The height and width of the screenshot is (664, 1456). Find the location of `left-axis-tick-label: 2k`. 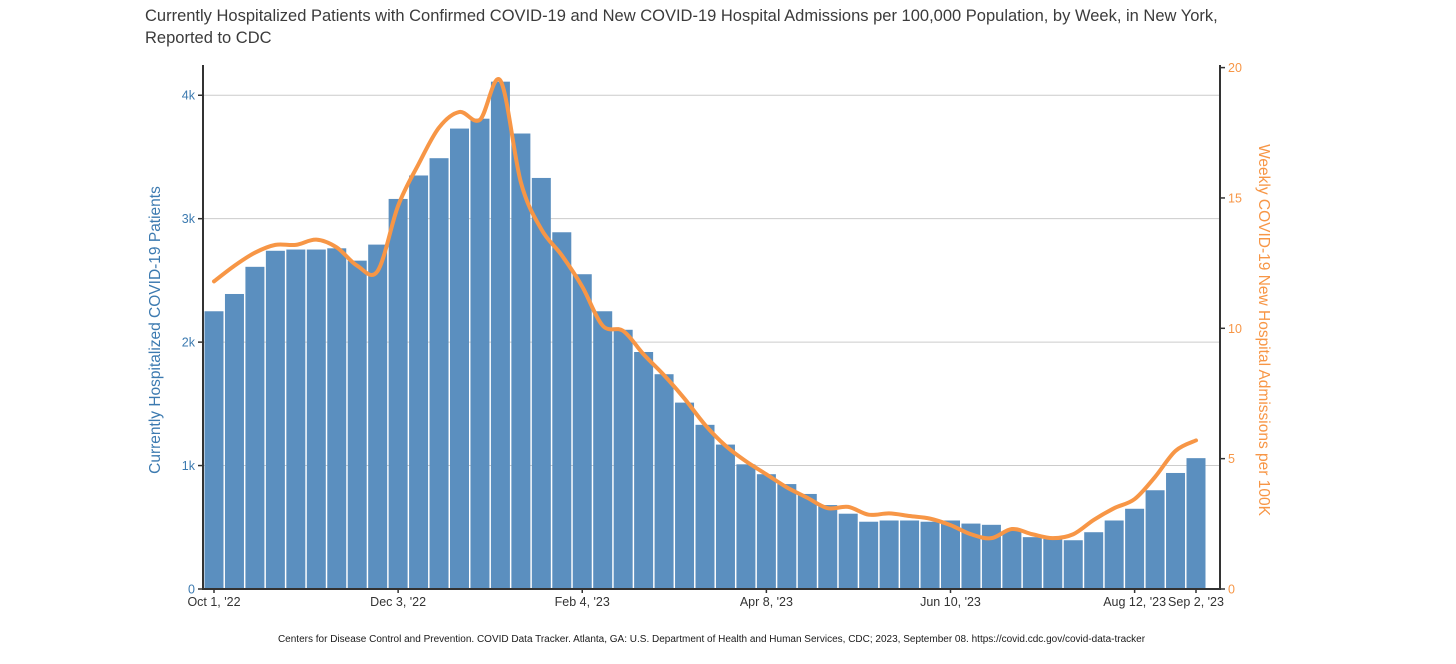

left-axis-tick-label: 2k is located at coordinates (189, 343).